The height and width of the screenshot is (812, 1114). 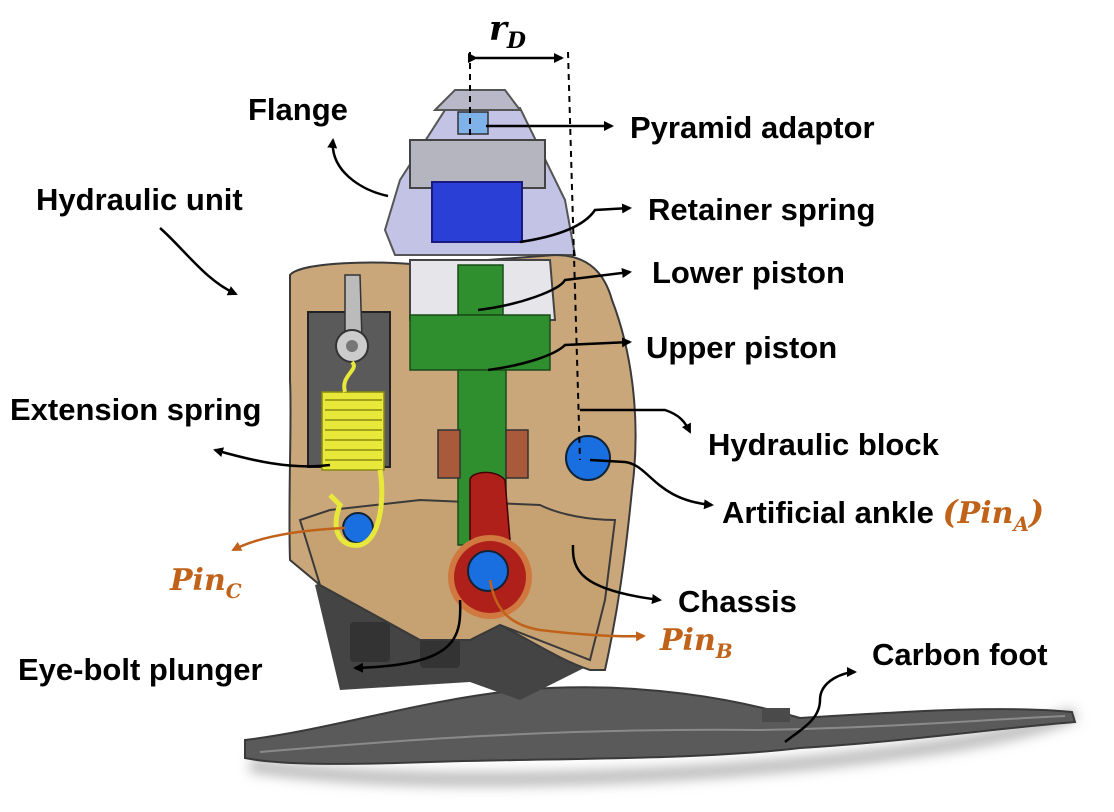 I want to click on pin-c-label: PinC, so click(x=205, y=583).